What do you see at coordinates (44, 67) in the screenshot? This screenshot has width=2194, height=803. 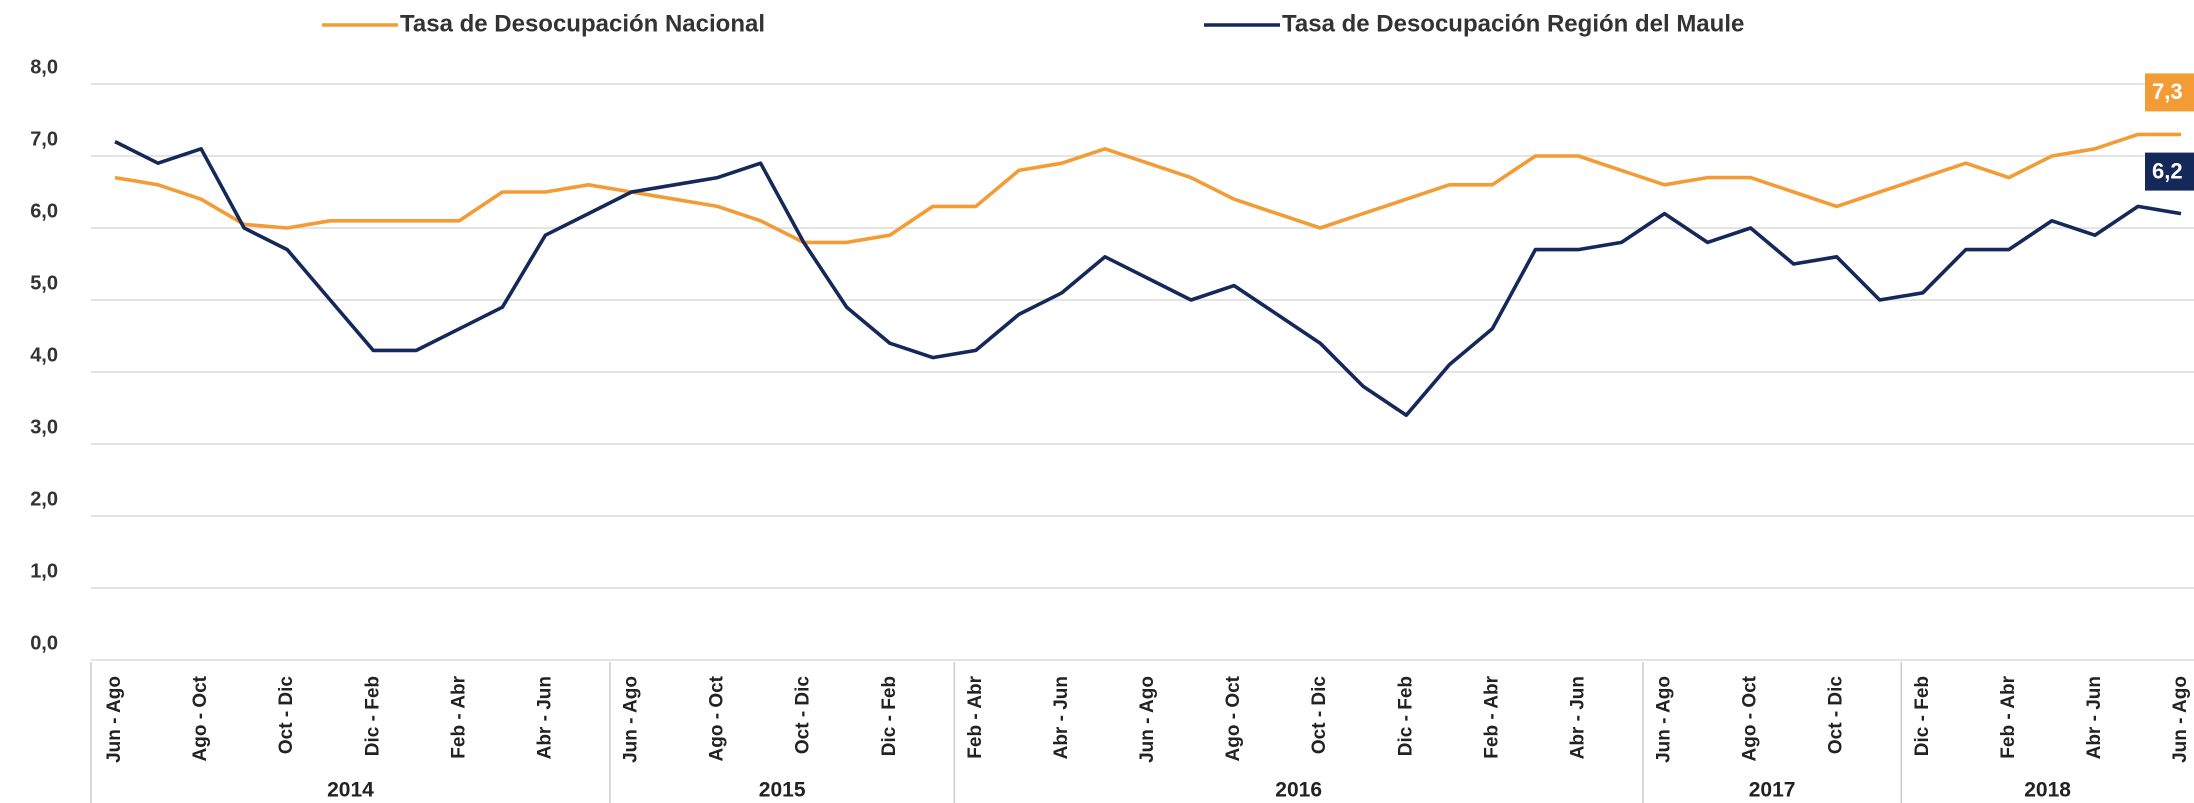 I see `y-tick-label: 8,0` at bounding box center [44, 67].